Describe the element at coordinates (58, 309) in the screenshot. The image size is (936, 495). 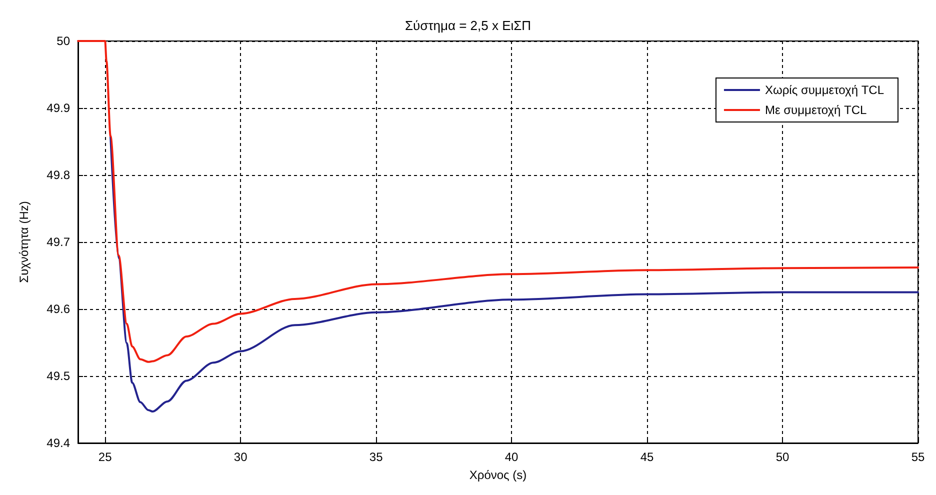
I see `y-tick-label: 49.6` at that location.